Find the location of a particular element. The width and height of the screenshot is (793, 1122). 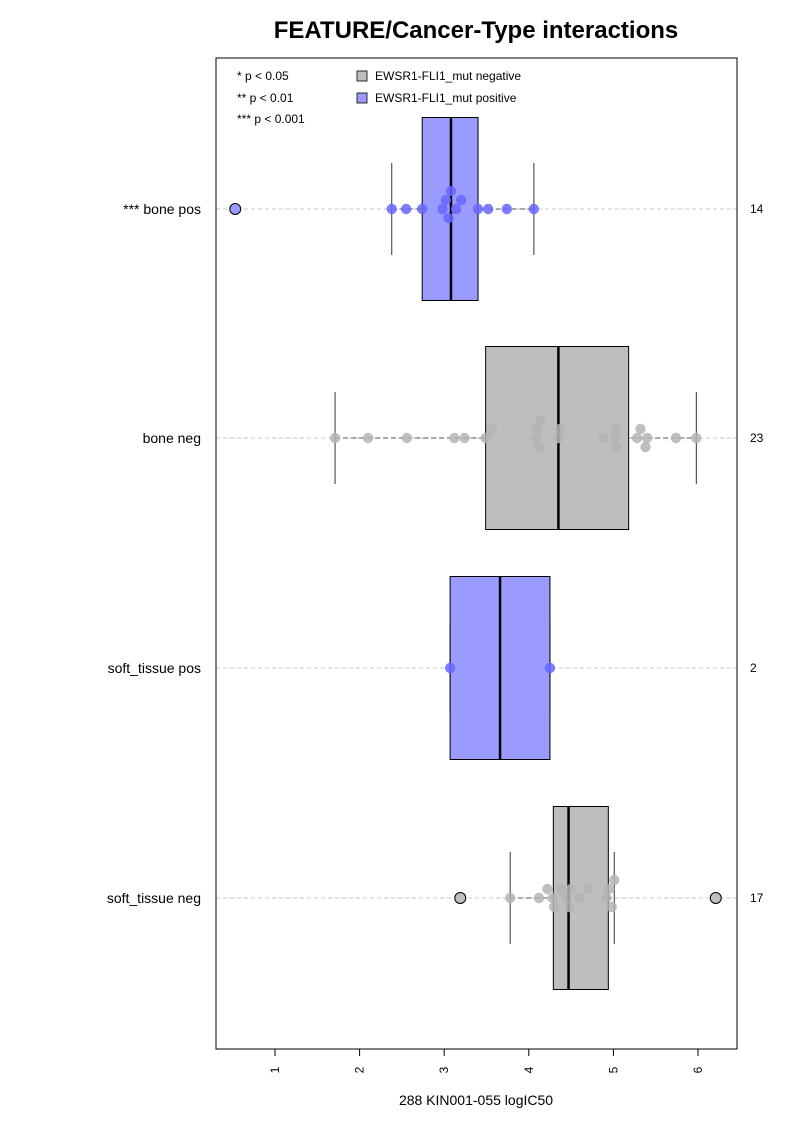

group-count: 17 is located at coordinates (757, 898).